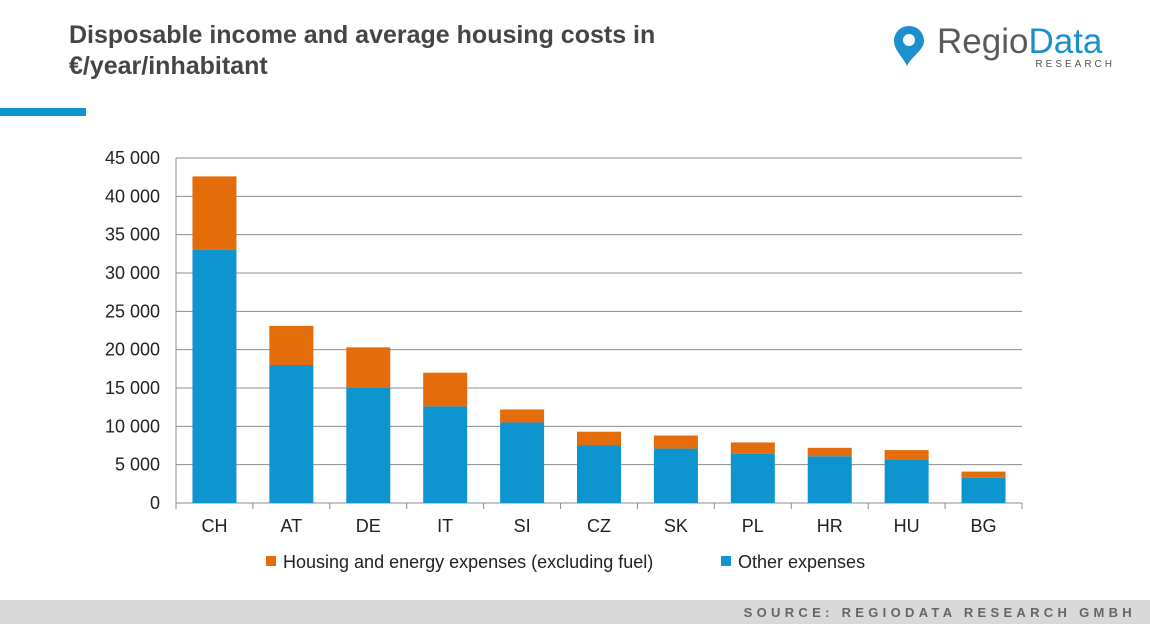 This screenshot has width=1150, height=624. I want to click on bar-housing-cz, so click(599, 438).